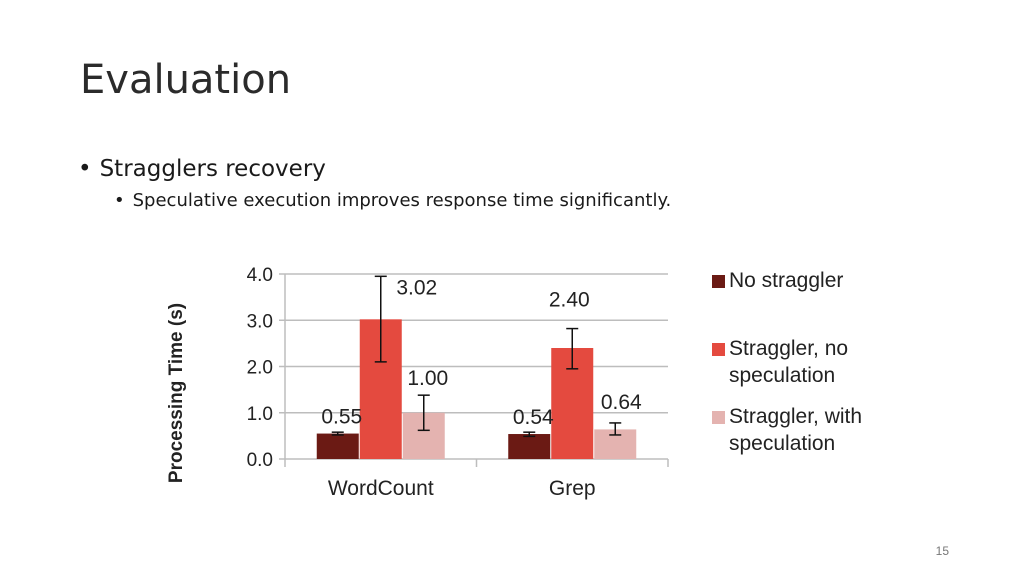  Describe the element at coordinates (572, 488) in the screenshot. I see `x-category-label: Grep` at that location.